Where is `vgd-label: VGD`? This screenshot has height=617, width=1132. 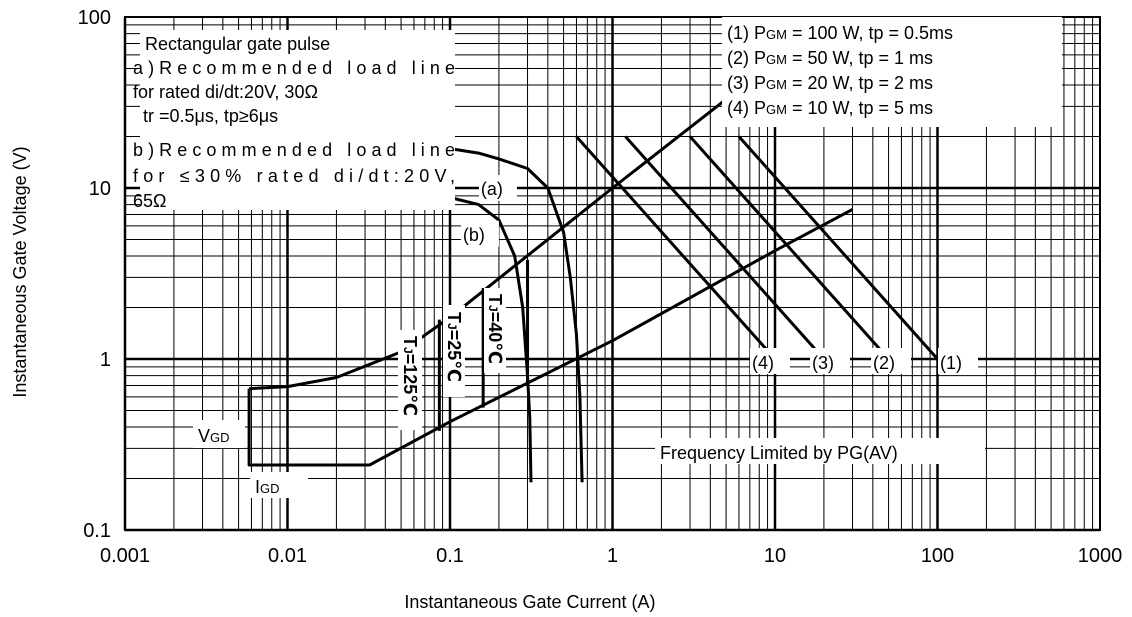 vgd-label: VGD is located at coordinates (219, 434).